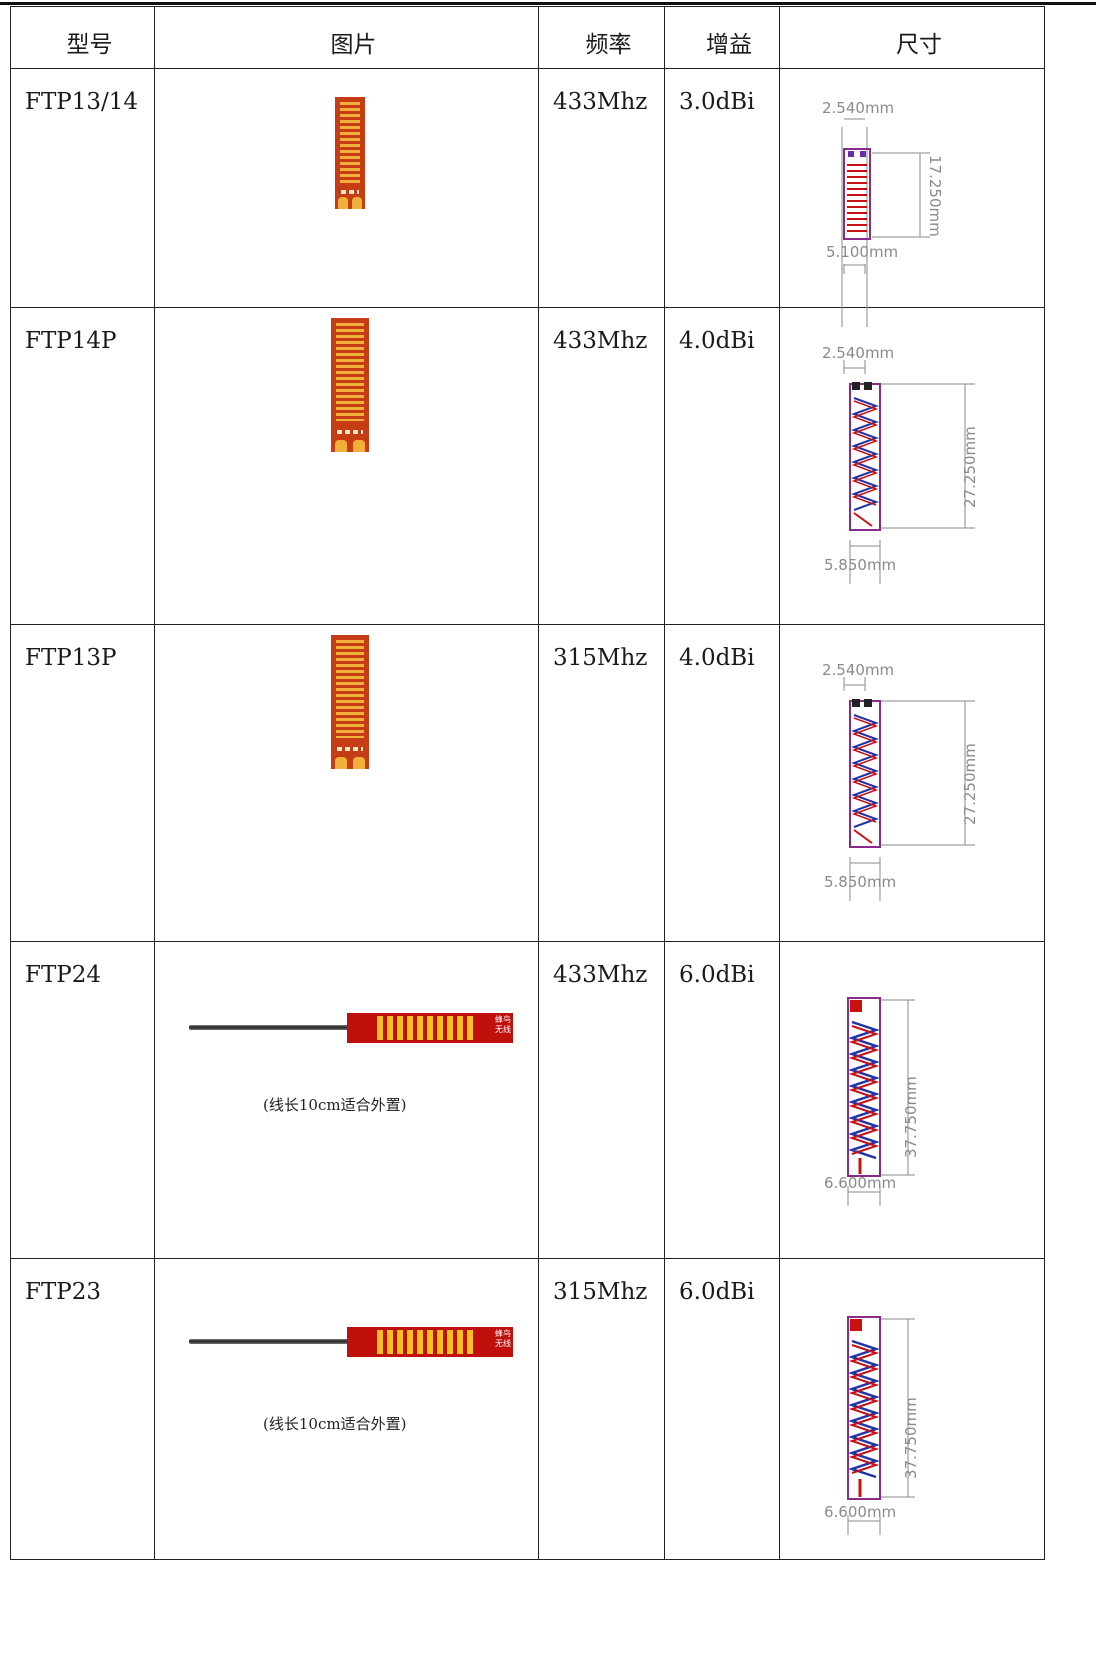  Describe the element at coordinates (548, 3) in the screenshot. I see `top-rule` at that location.